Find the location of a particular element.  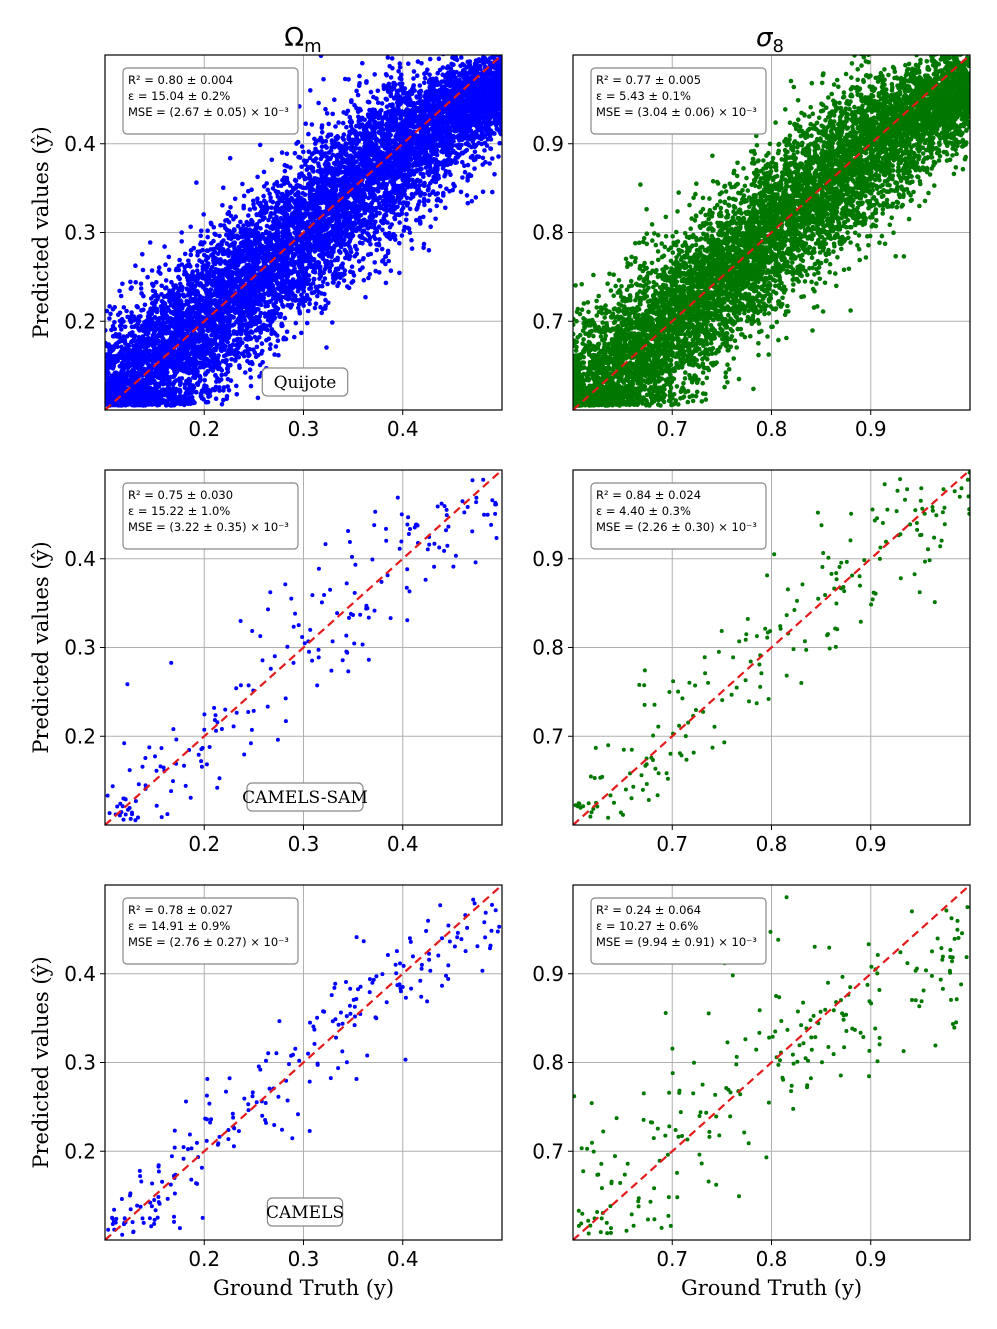

column-title-sigma-8: σ8 is located at coordinates (770, 40).